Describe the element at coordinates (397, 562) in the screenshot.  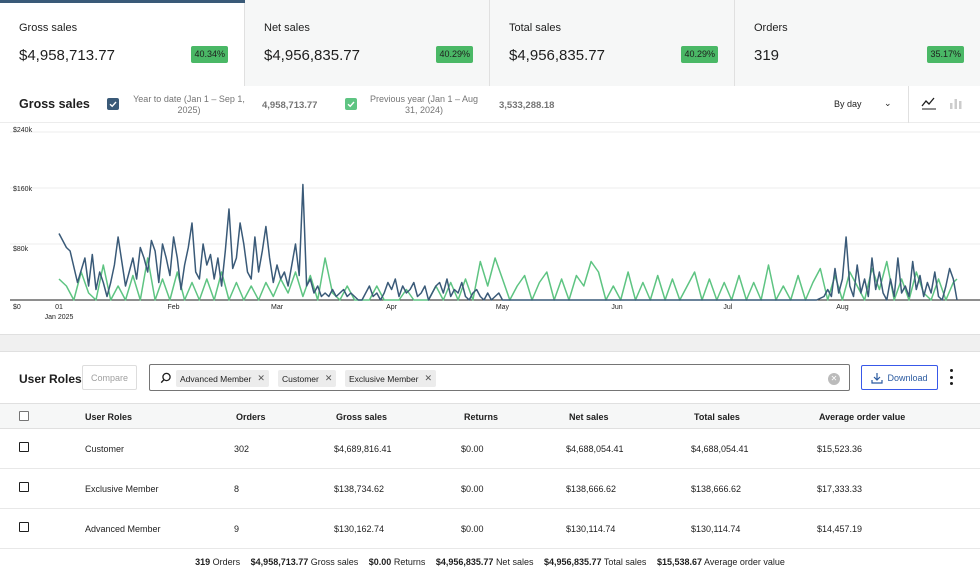
I see `total-returns: $0.00 Returns` at that location.